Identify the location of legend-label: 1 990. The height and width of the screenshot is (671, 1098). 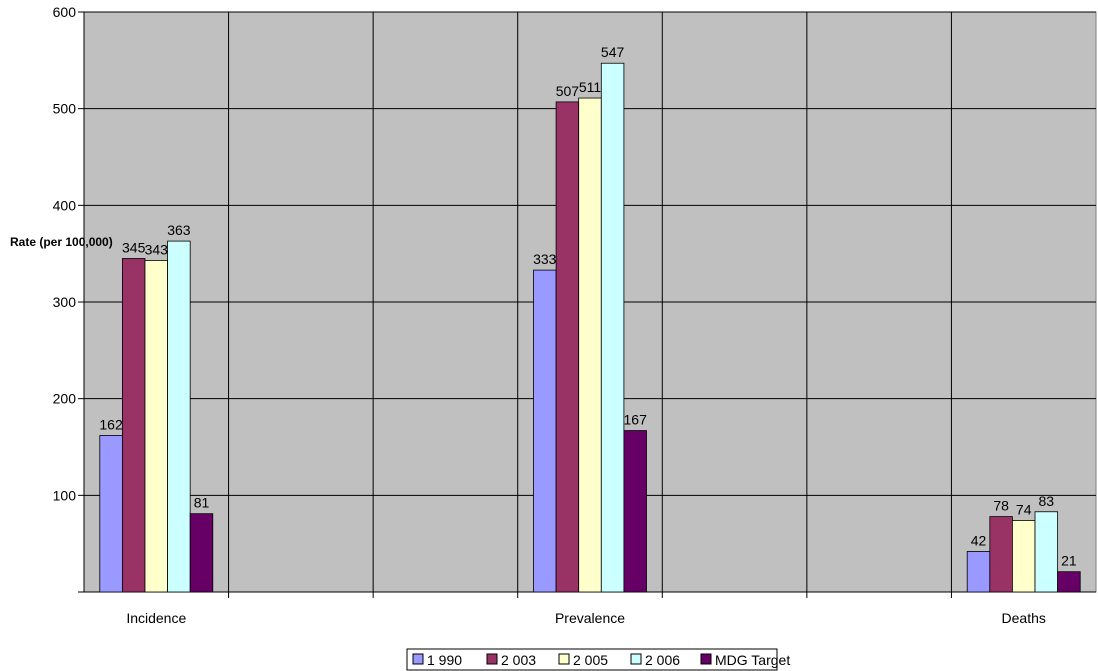
(444, 660).